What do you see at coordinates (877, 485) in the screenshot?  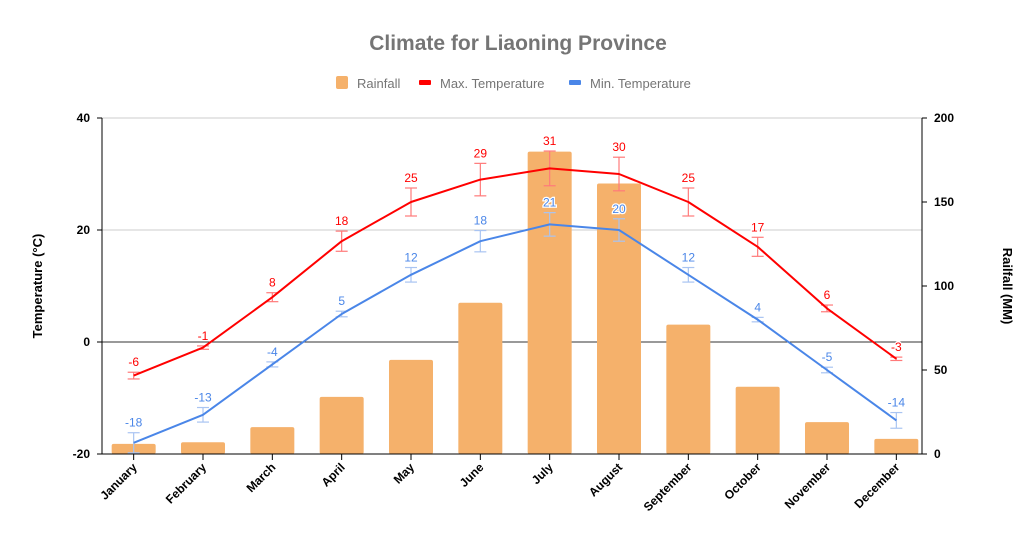 I see `x-tick-label: December` at bounding box center [877, 485].